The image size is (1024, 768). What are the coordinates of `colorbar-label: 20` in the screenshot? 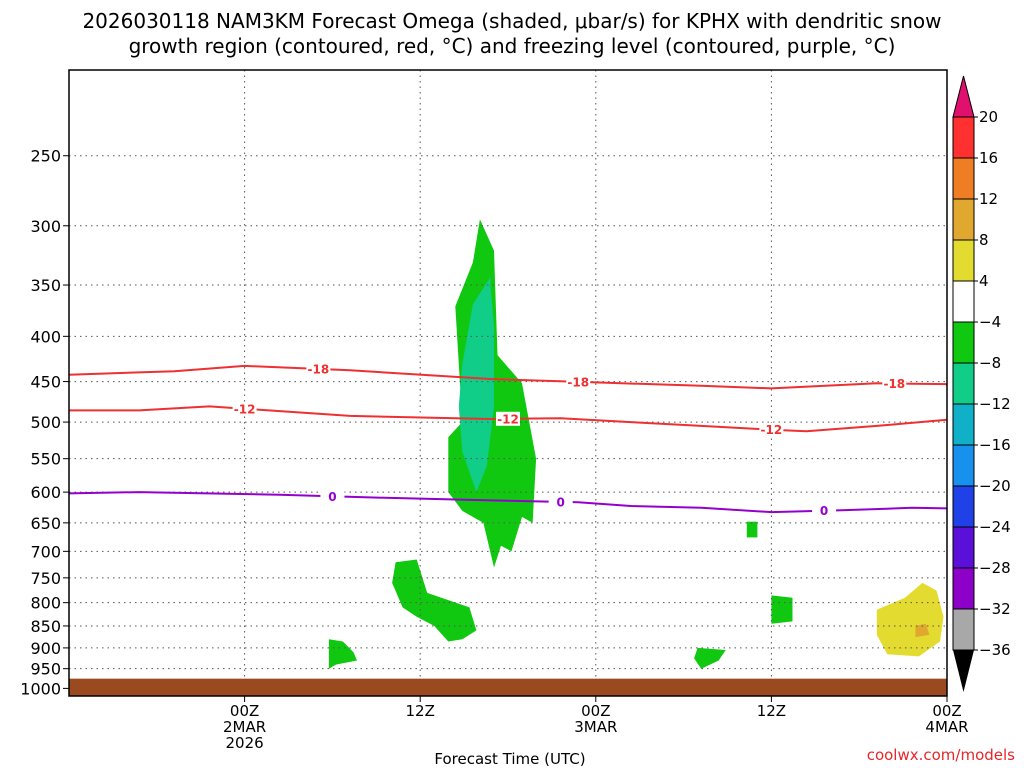 It's located at (988, 117).